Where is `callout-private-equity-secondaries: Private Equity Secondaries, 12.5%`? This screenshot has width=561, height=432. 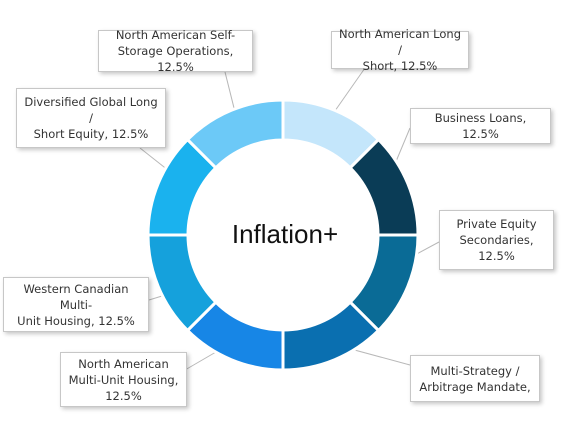 callout-private-equity-secondaries: Private Equity Secondaries, 12.5% is located at coordinates (496, 240).